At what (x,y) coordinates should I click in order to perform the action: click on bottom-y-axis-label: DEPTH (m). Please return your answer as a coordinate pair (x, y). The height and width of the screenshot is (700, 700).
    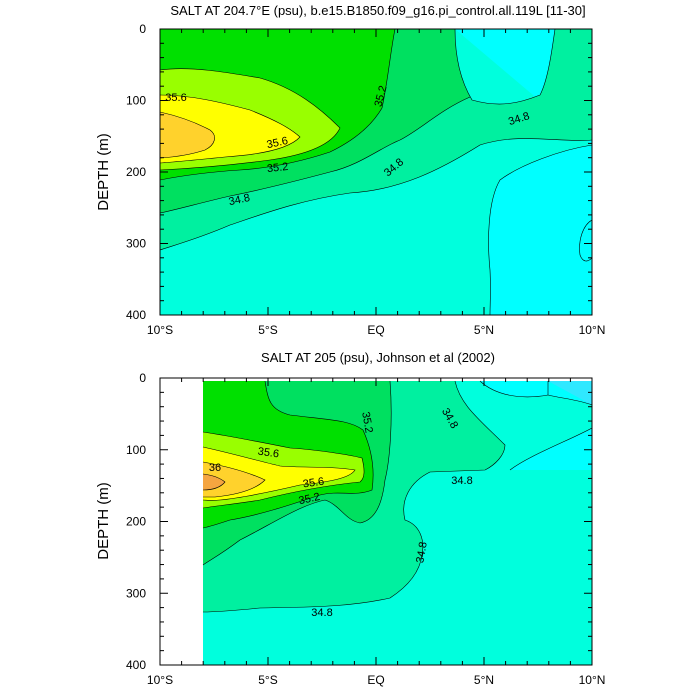
    Looking at the image, I should click on (103, 521).